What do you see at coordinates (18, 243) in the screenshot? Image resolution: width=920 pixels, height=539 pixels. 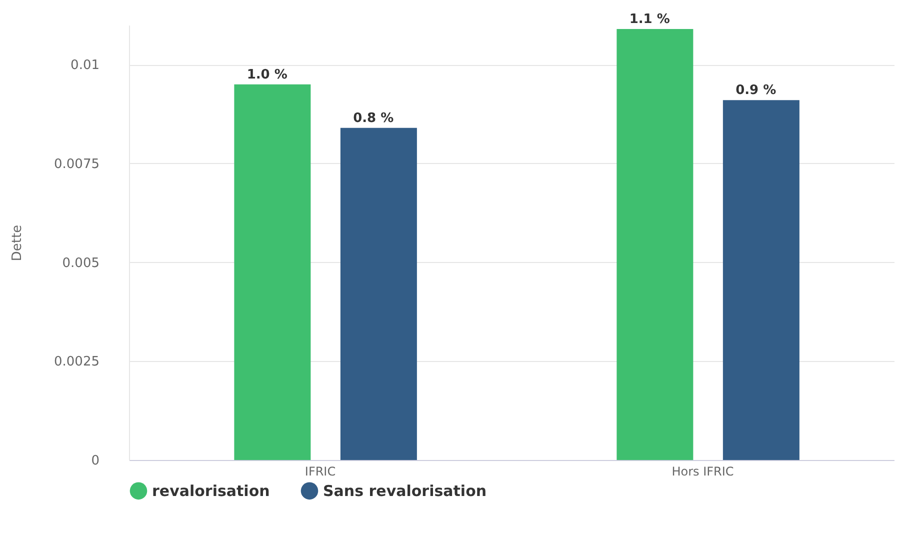 I see `y-axis-title: Dette` at bounding box center [18, 243].